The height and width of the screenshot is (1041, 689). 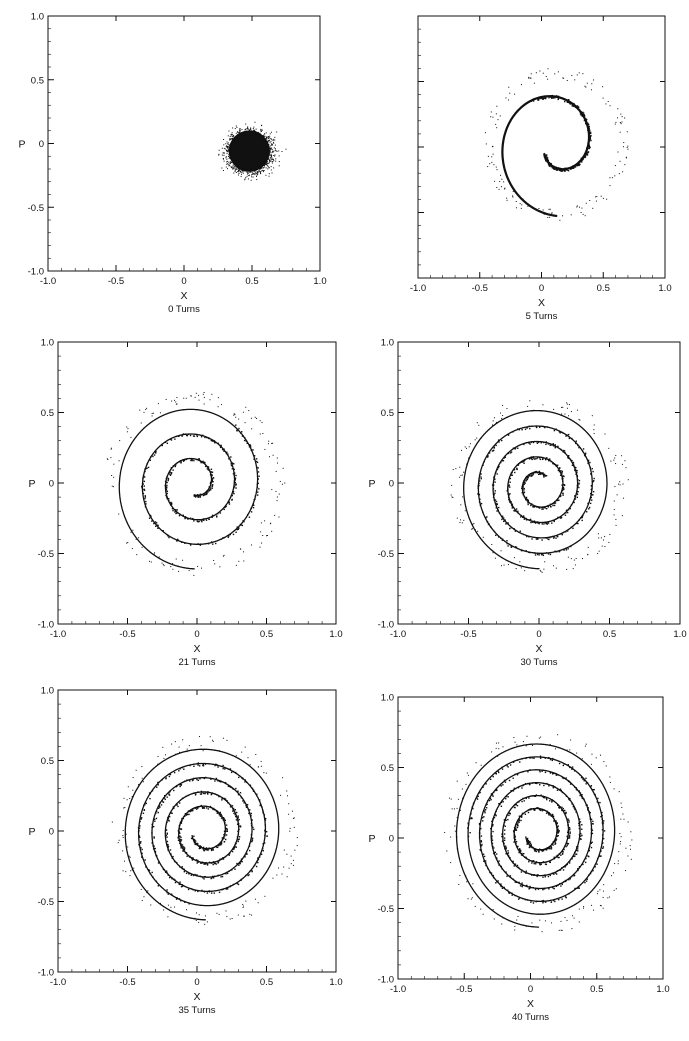 I want to click on particle-distribution, so click(x=204, y=830).